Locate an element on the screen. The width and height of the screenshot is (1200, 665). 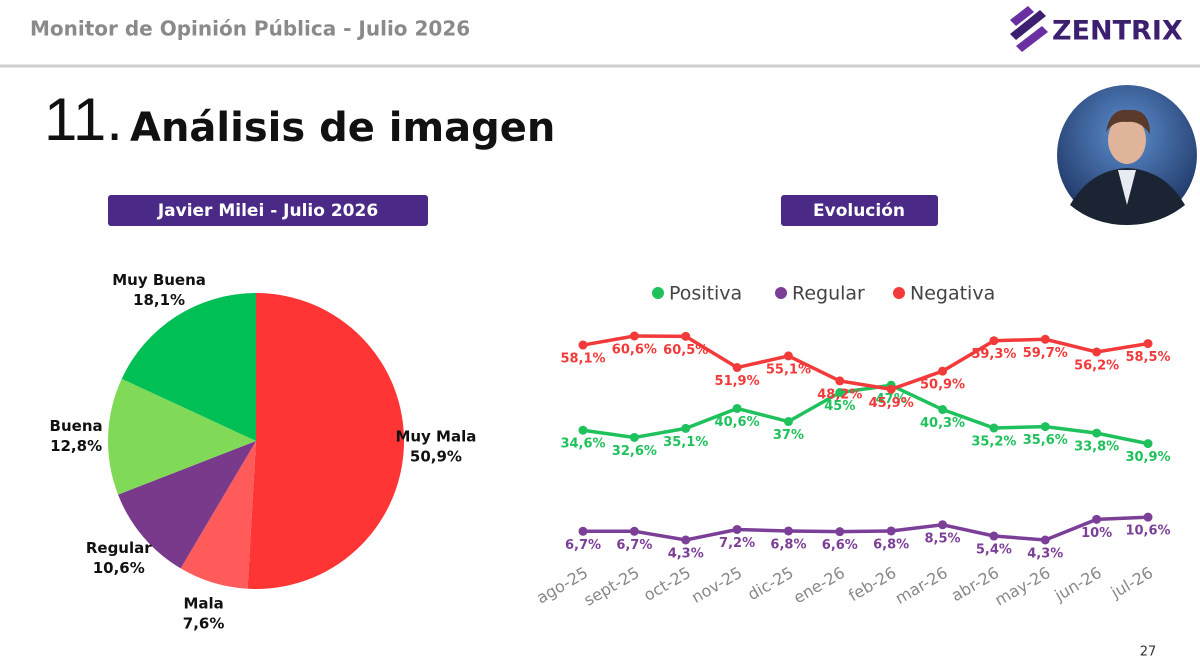
data-label: 60,6% is located at coordinates (634, 350).